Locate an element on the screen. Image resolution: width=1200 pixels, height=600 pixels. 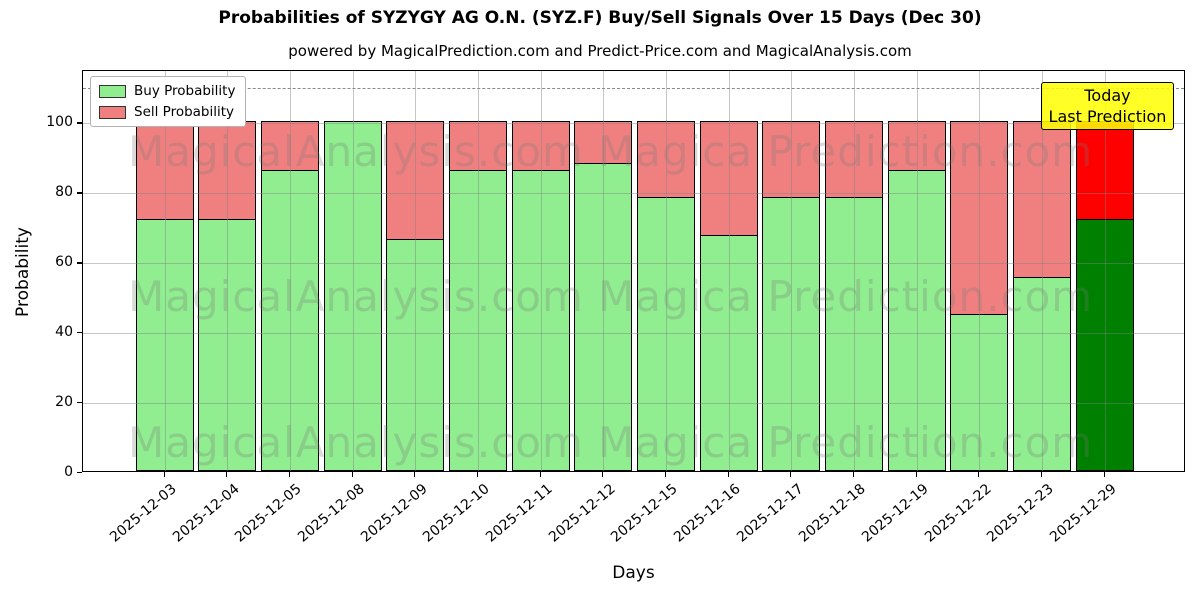
y-axis-title: Probability is located at coordinates (23, 272).